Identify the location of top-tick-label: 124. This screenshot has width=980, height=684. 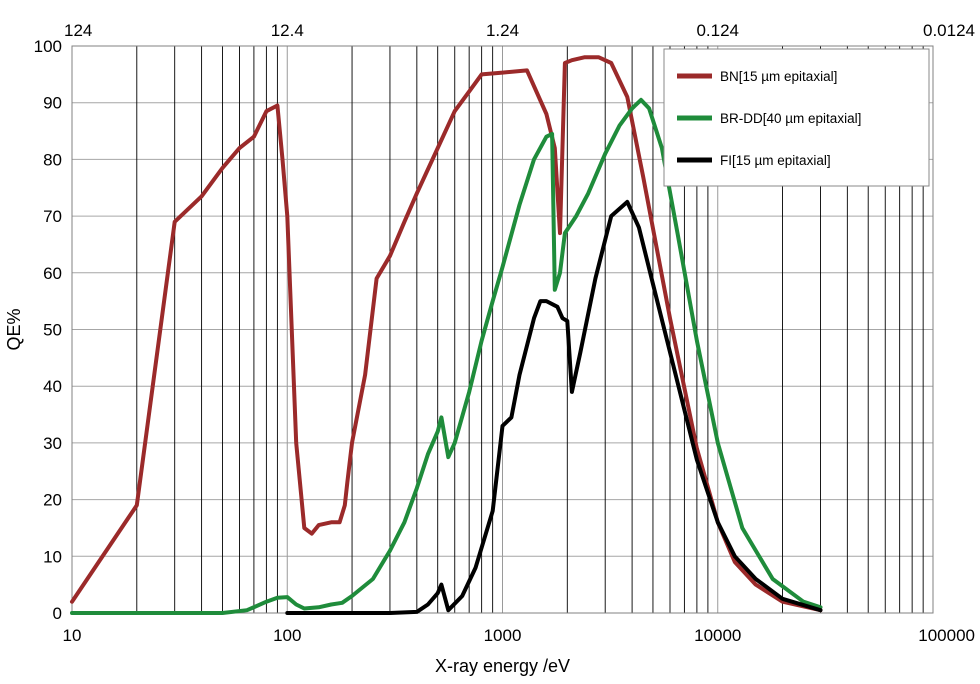
(78, 30).